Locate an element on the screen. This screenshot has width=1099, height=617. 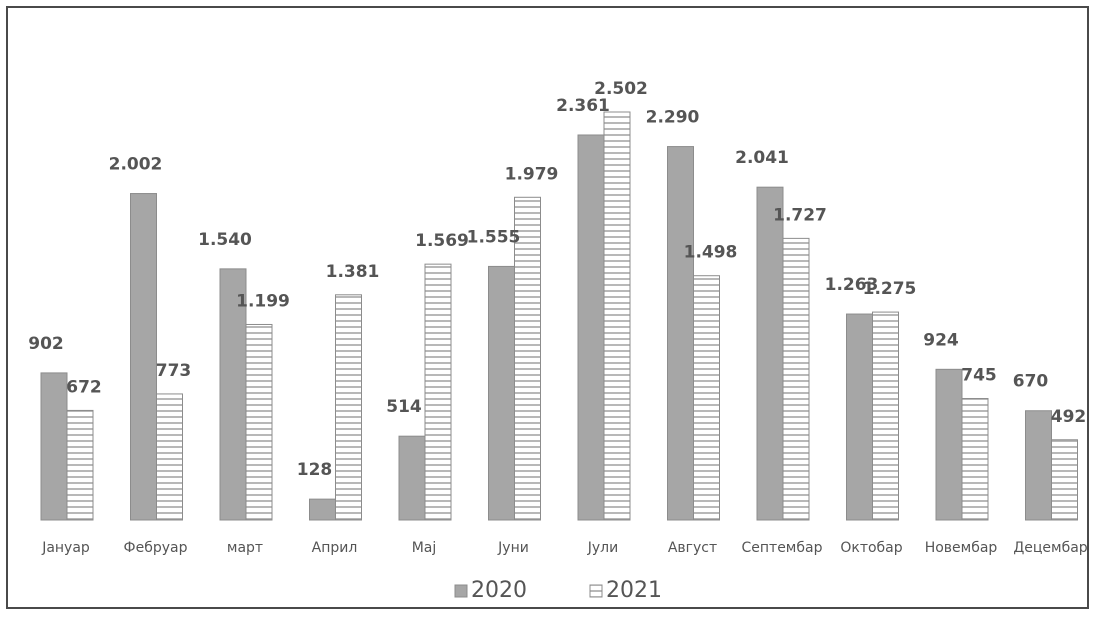
category-label-3: Април is located at coordinates (335, 548).